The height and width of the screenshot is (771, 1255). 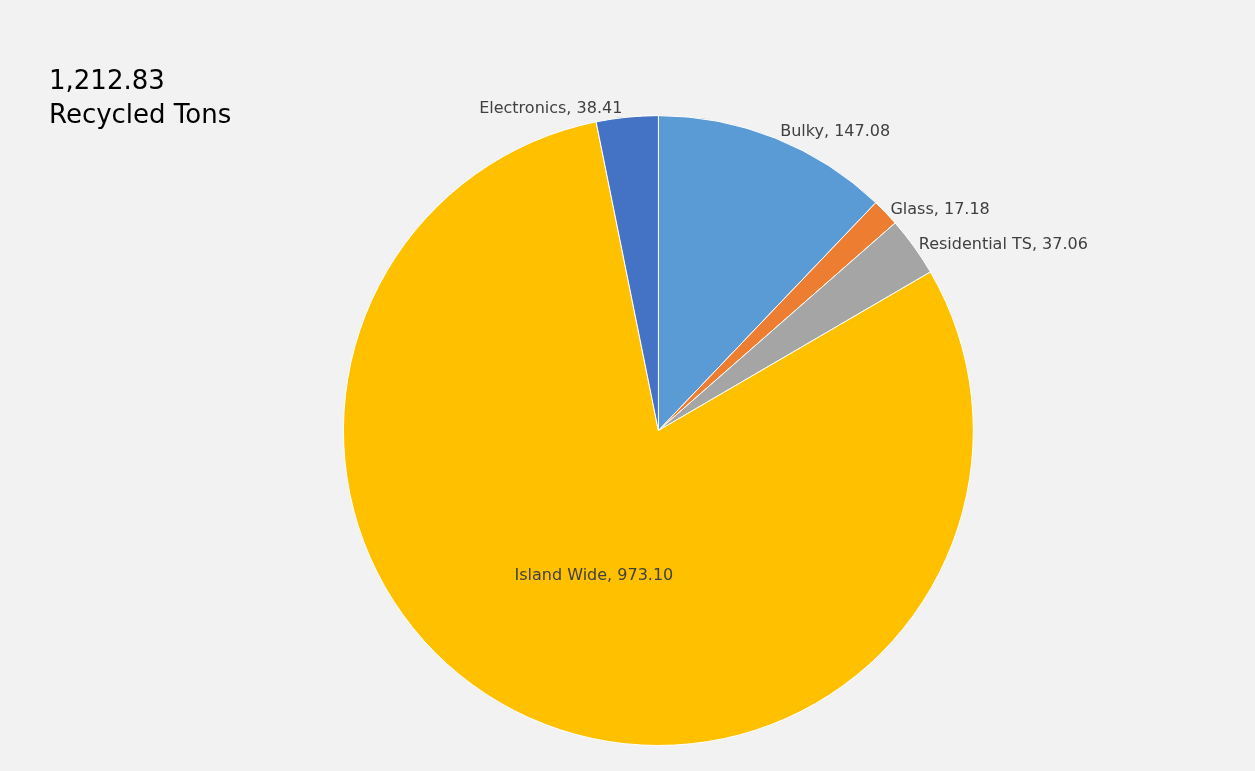 What do you see at coordinates (594, 574) in the screenshot?
I see `slice-label: Island Wide, 973.10` at bounding box center [594, 574].